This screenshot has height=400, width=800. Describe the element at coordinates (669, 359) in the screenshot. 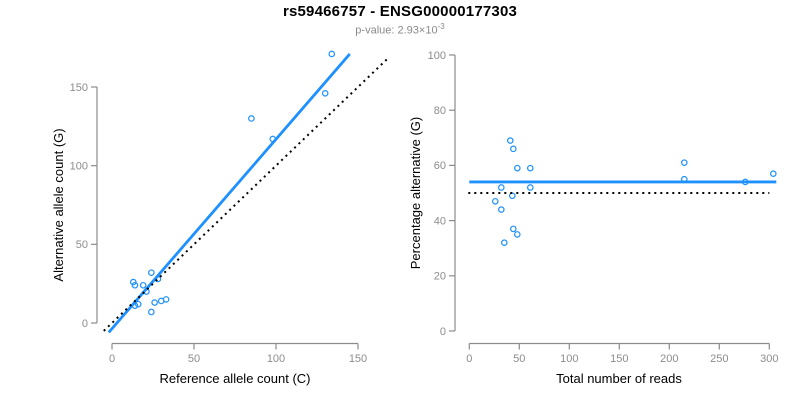

I see `x-tick-label: 200` at that location.